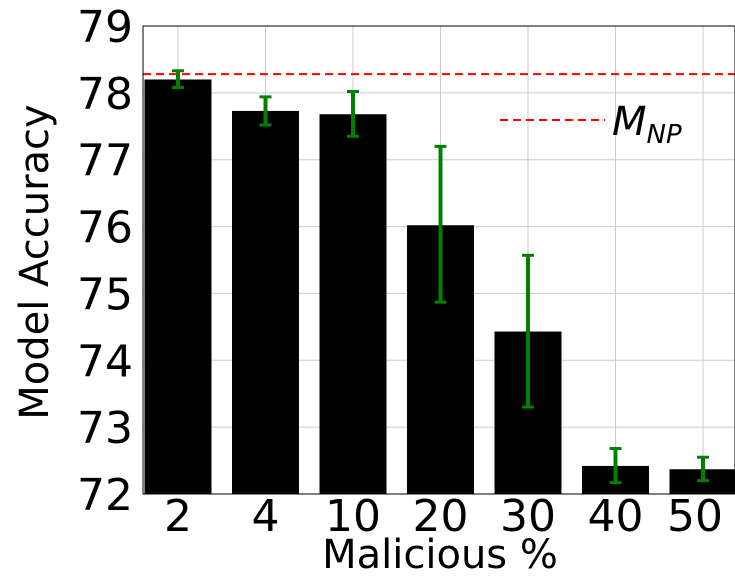  What do you see at coordinates (105, 261) in the screenshot?
I see `y-tick-labels: 72 73 74 75 76 77 78 79` at bounding box center [105, 261].